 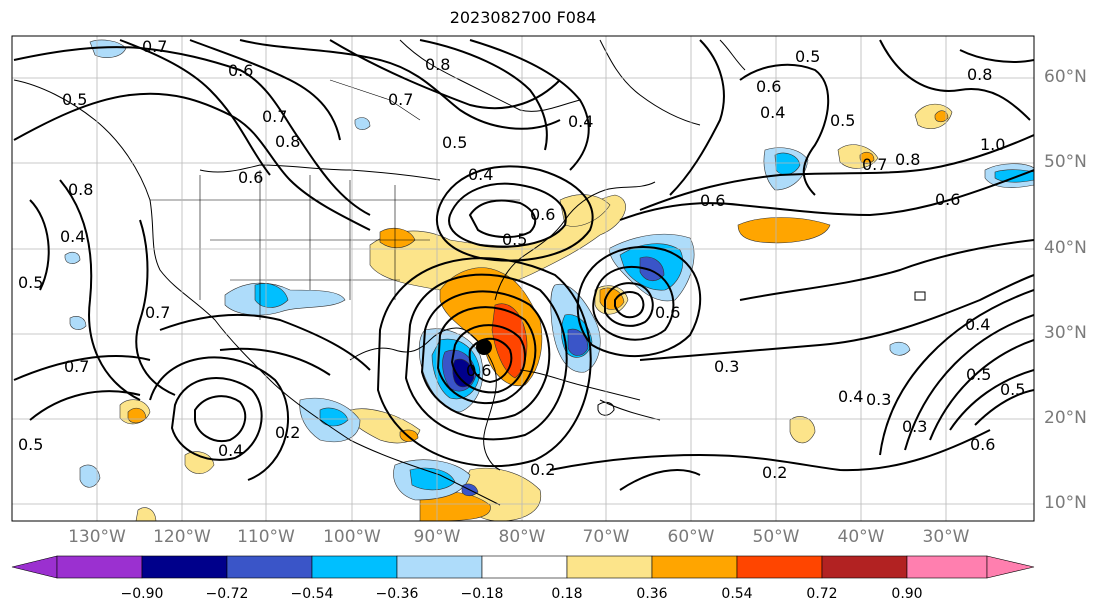 What do you see at coordinates (606, 537) in the screenshot?
I see `longitude-label: 70°W` at bounding box center [606, 537].